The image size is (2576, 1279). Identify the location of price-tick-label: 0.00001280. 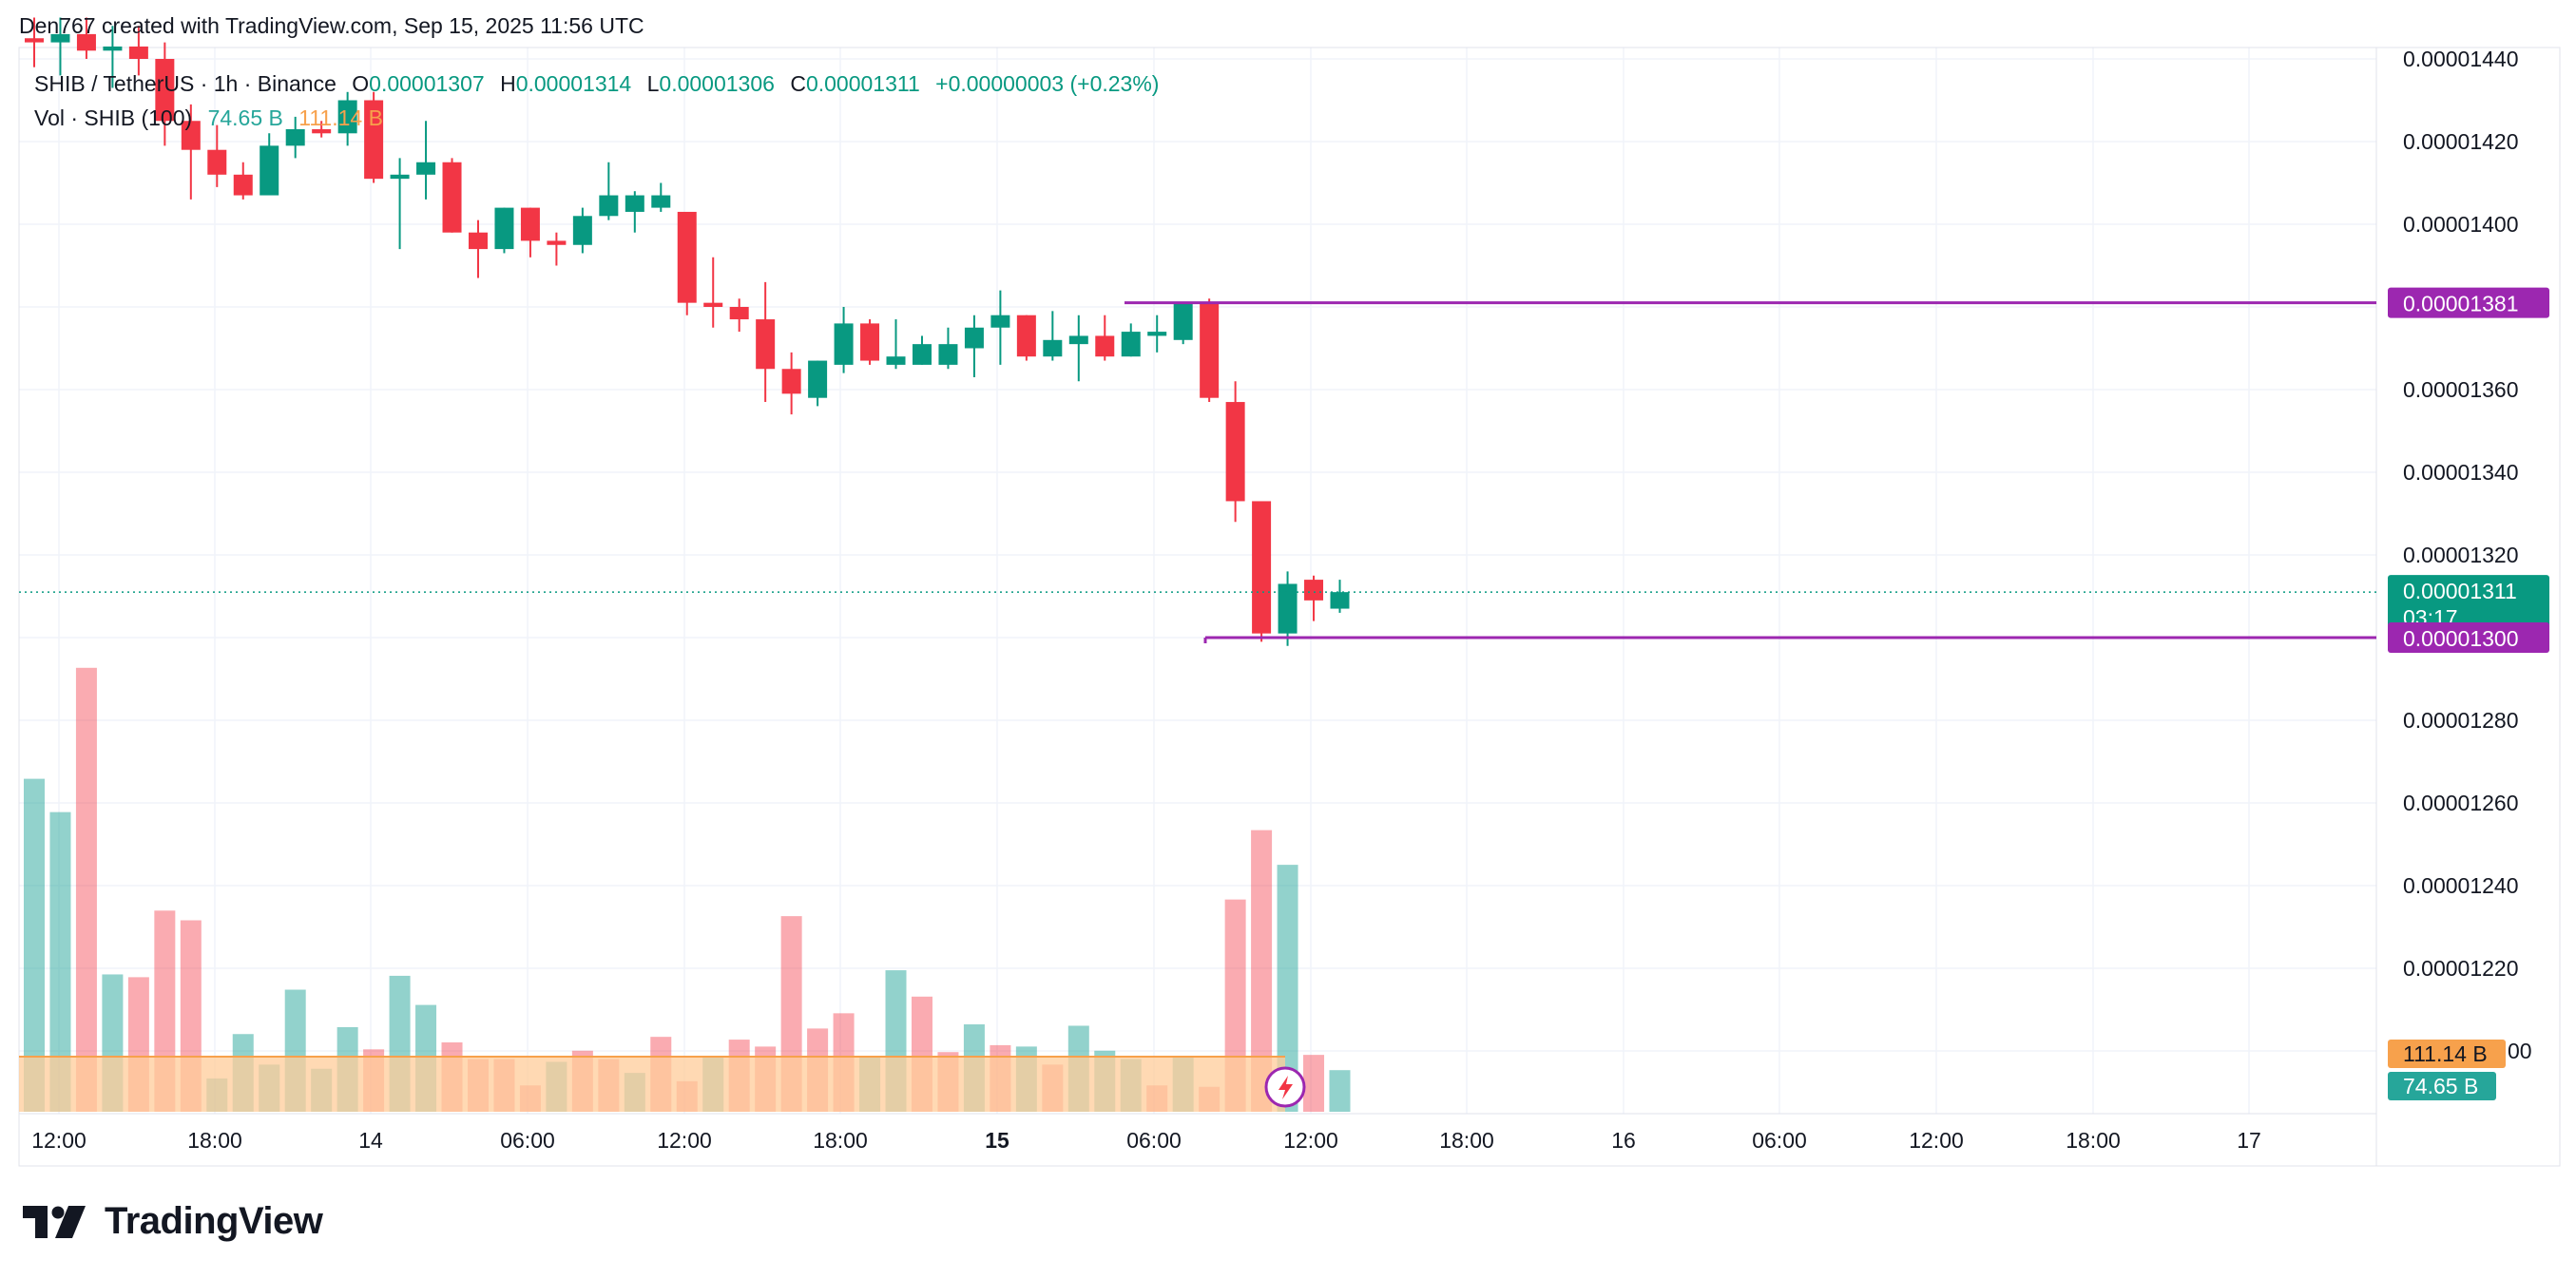
(2461, 720).